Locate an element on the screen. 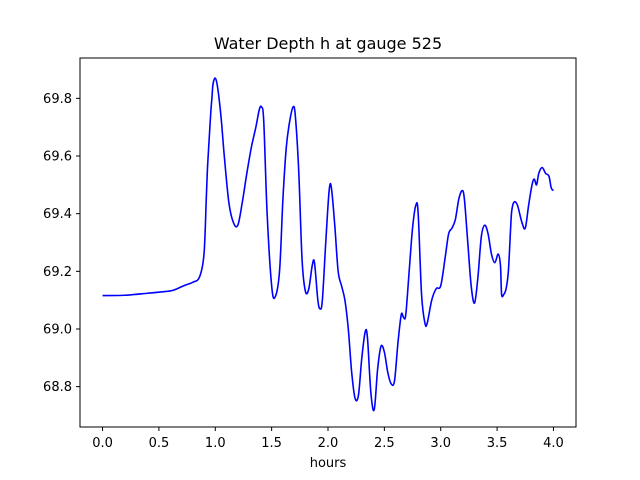 This screenshot has width=640, height=480. x-tick-label: 4.0 is located at coordinates (553, 443).